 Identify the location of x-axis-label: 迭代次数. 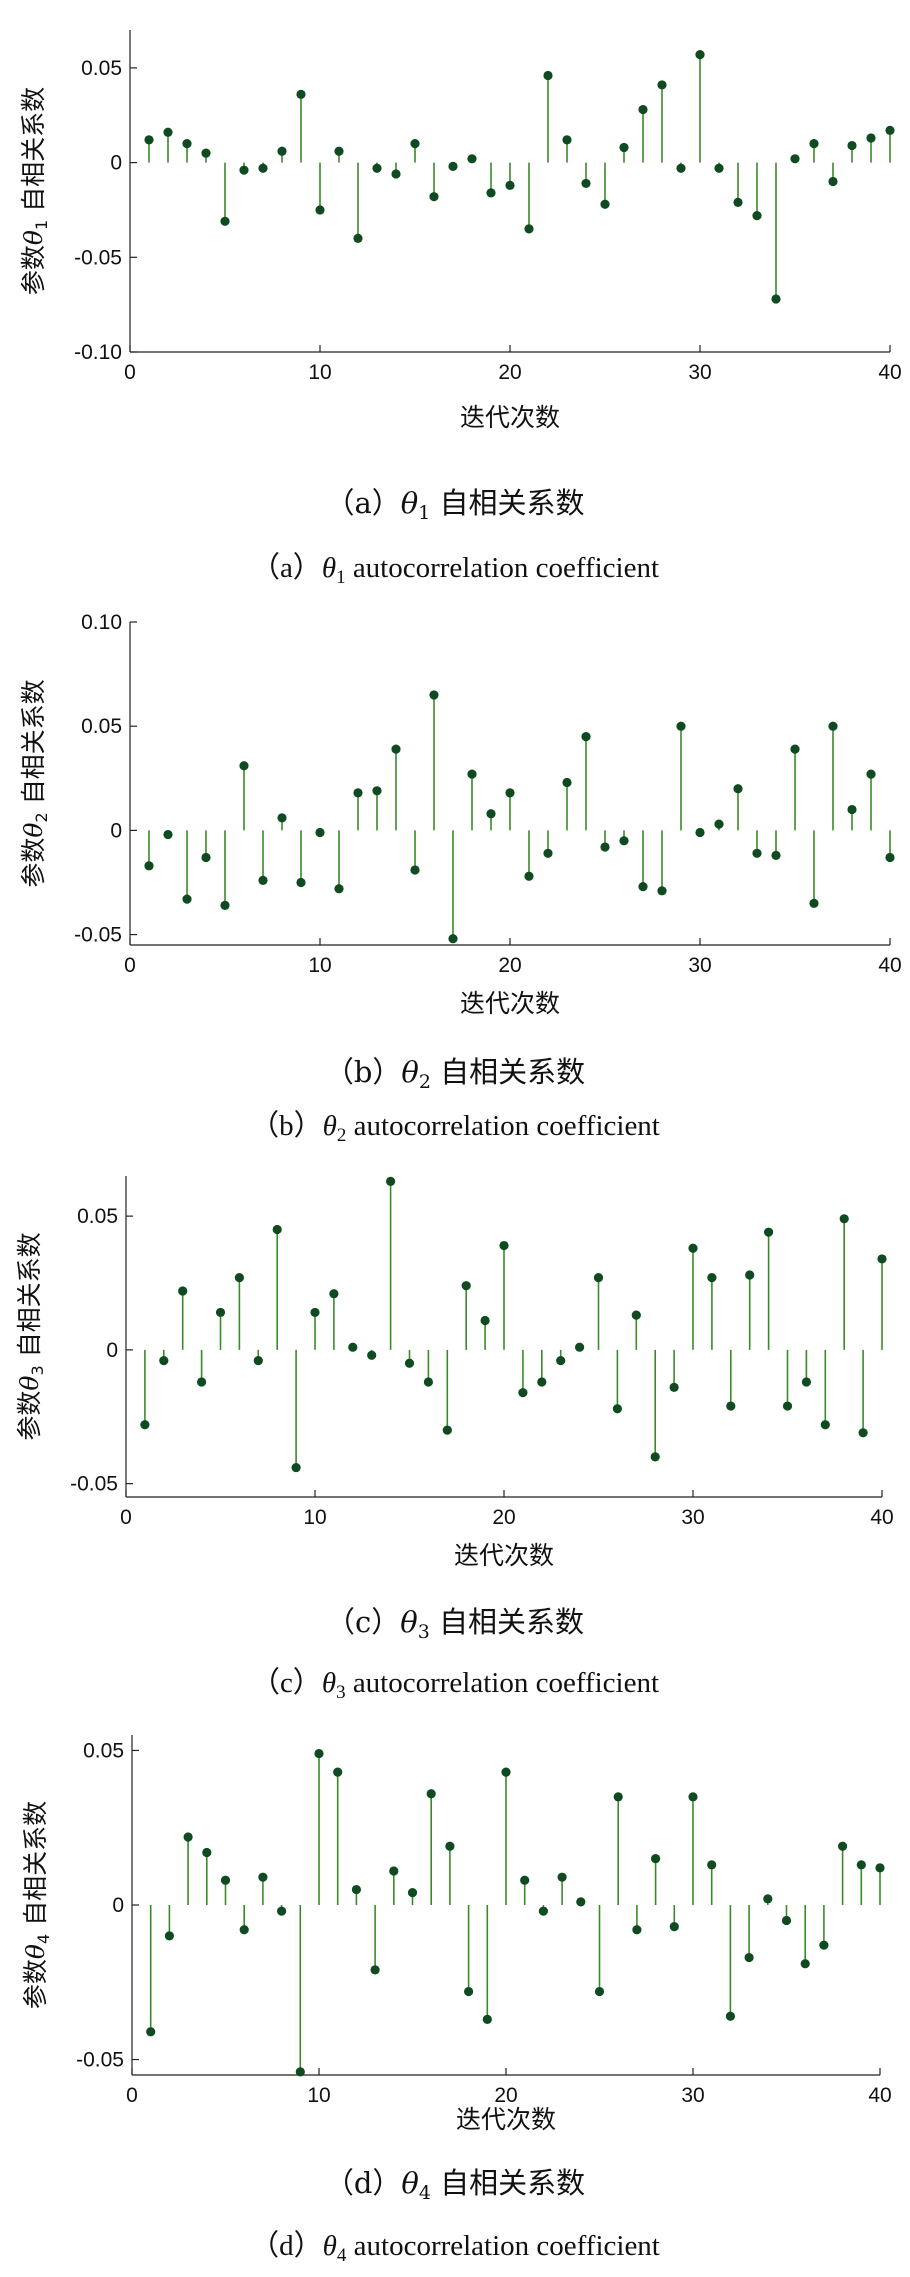
(510, 1003).